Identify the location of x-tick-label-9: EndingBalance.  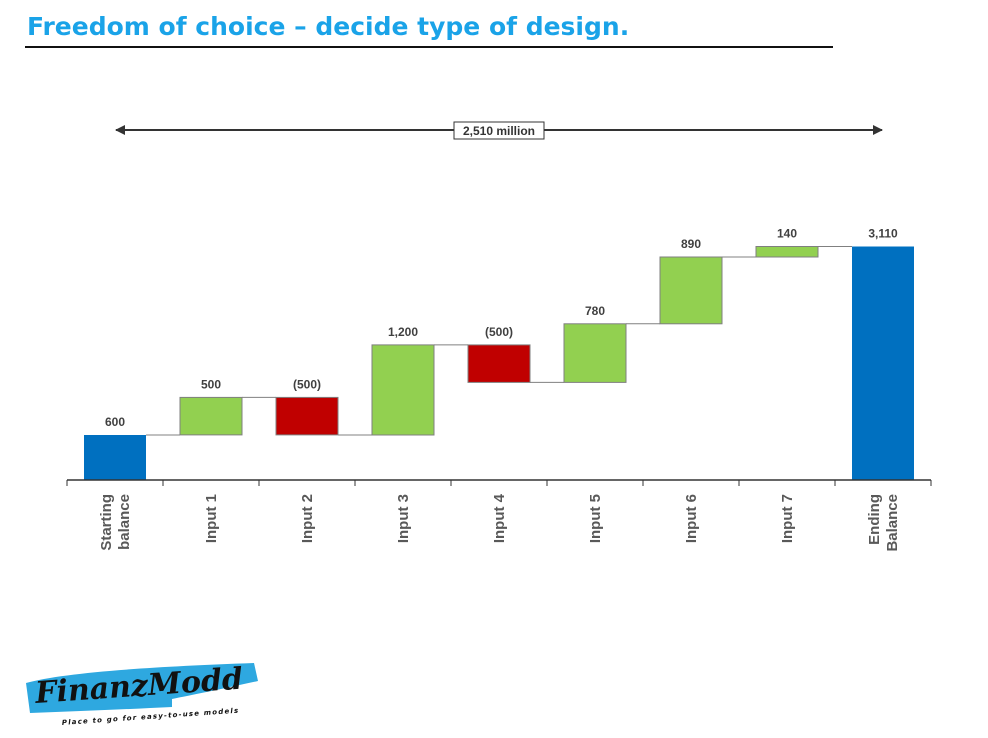
(883, 523).